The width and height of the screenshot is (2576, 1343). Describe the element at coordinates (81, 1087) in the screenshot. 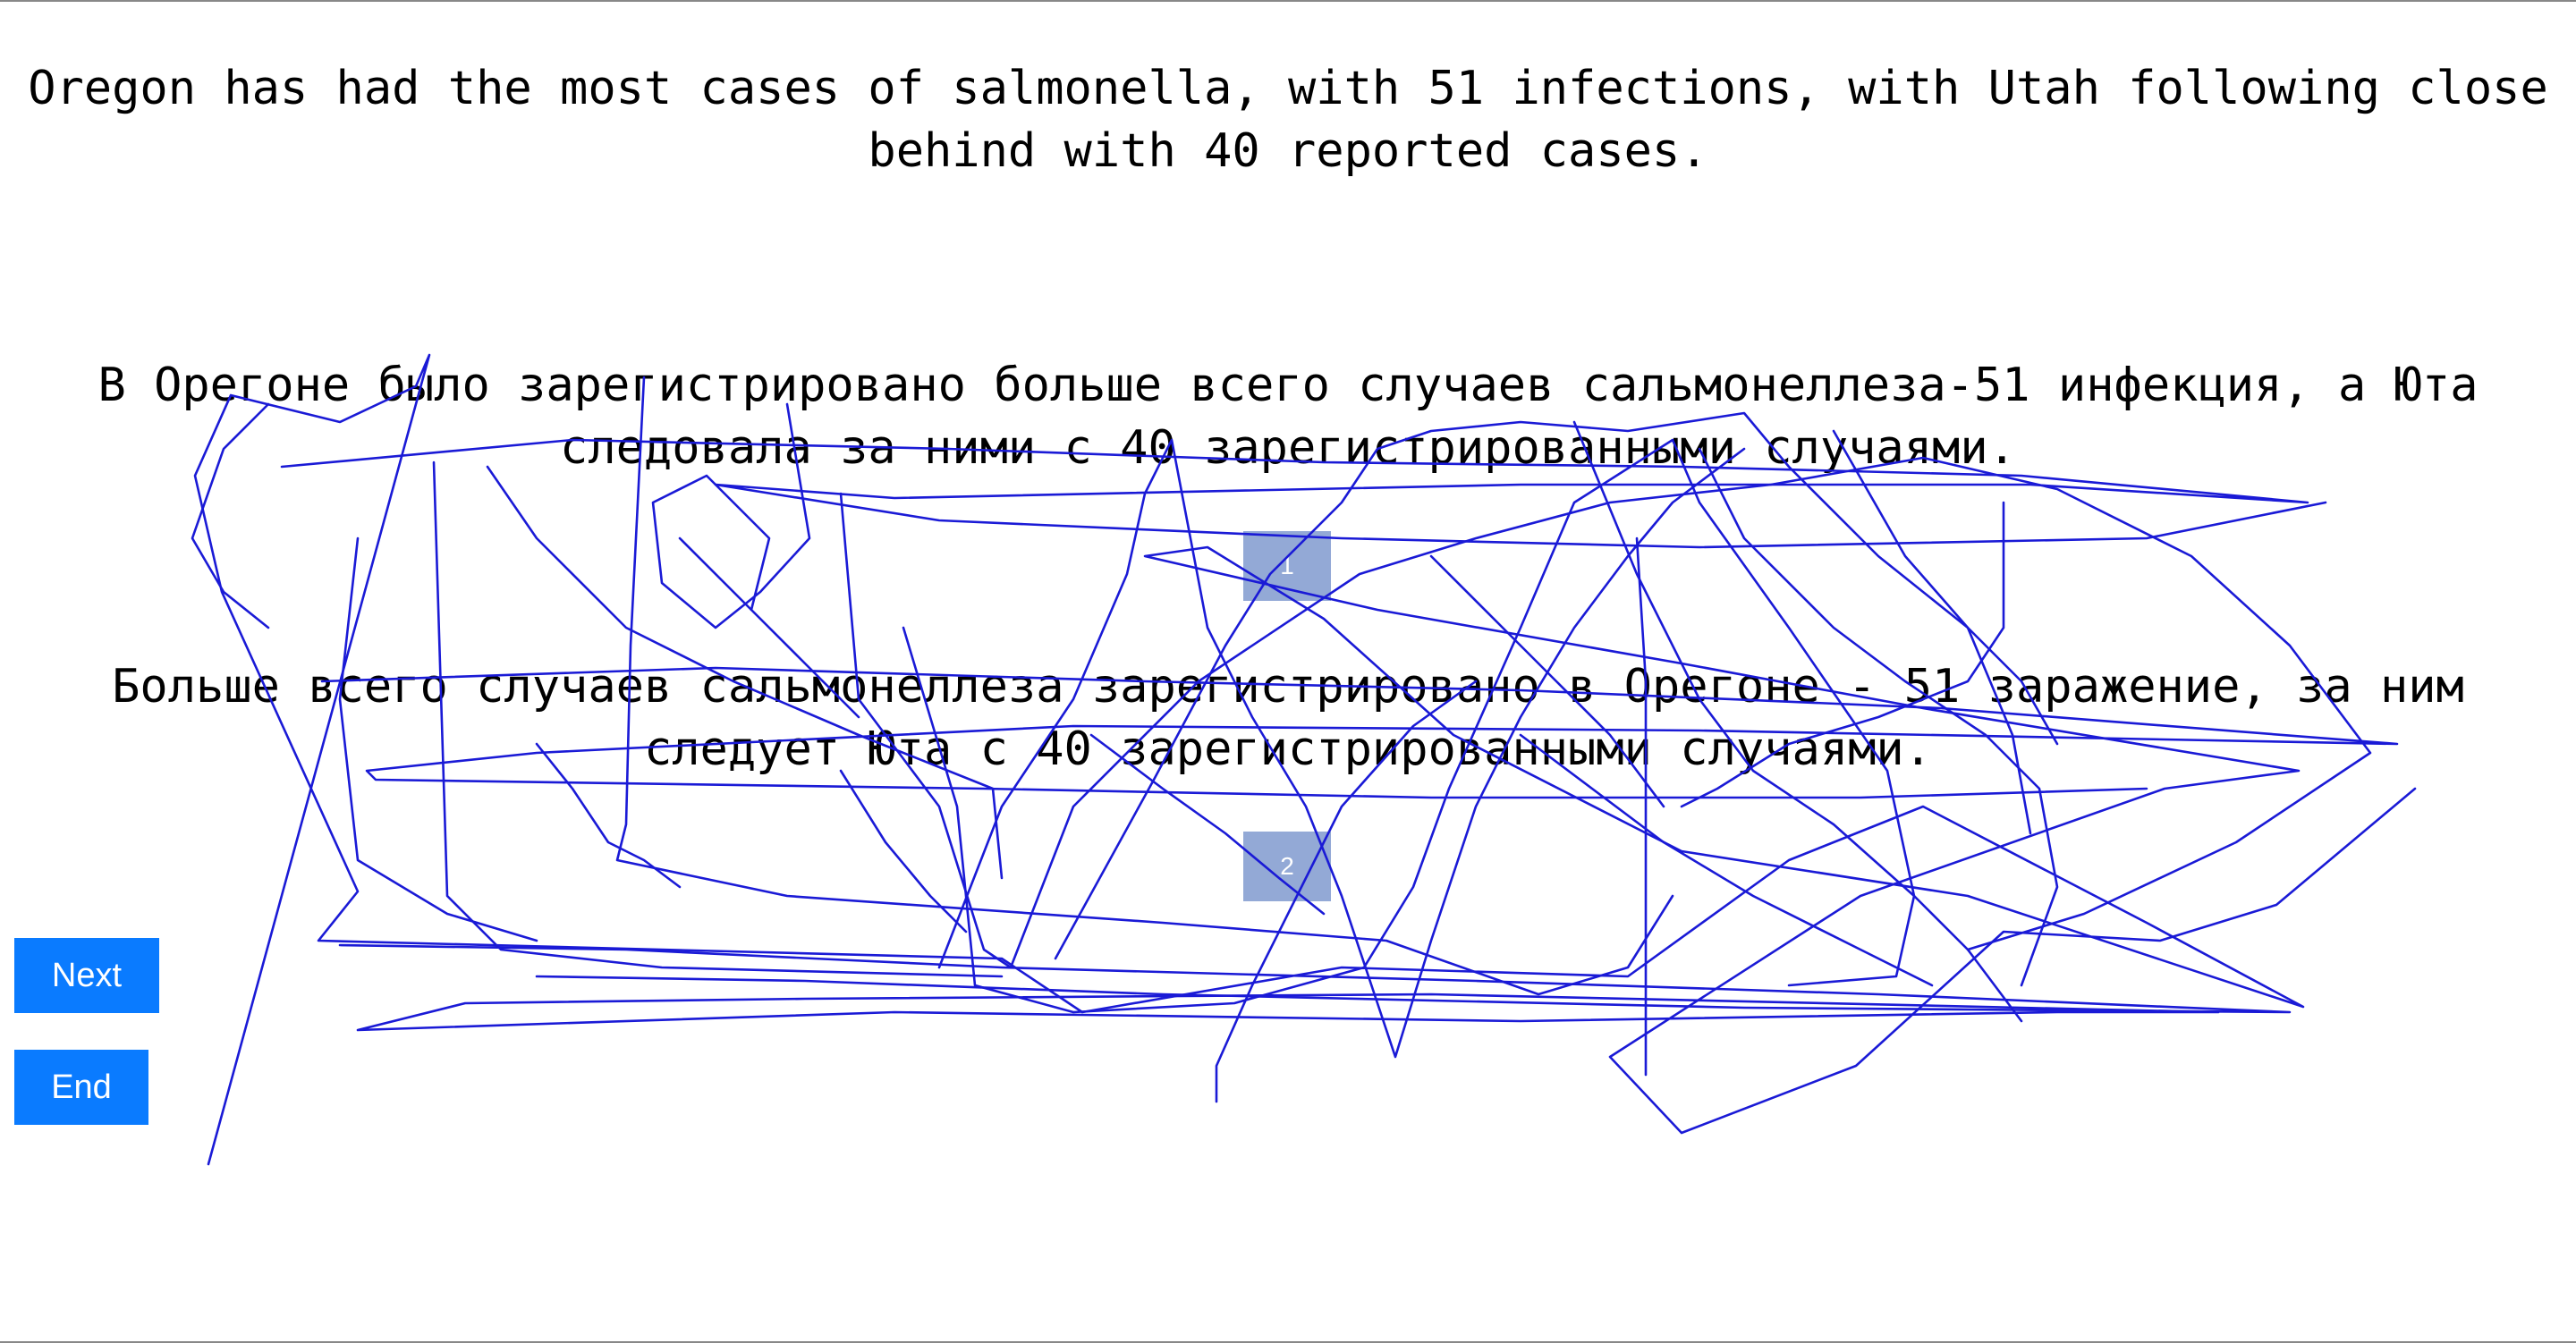

I see `end-button: End` at that location.